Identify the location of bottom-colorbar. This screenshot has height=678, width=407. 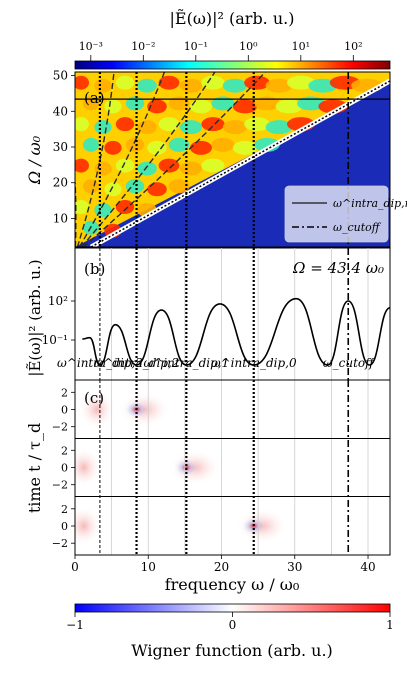
(232, 608).